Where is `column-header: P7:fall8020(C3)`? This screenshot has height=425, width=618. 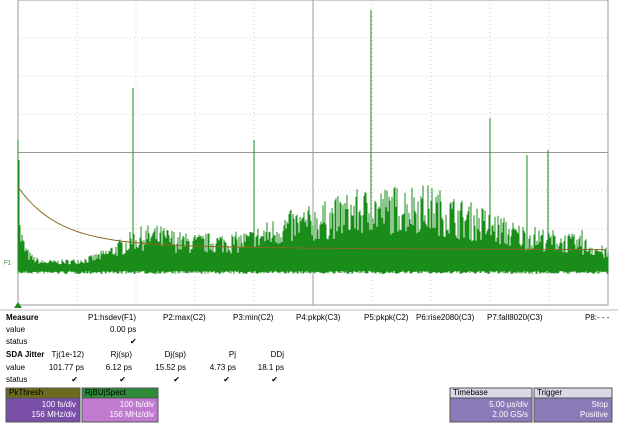 column-header: P7:fall8020(C3) is located at coordinates (515, 317).